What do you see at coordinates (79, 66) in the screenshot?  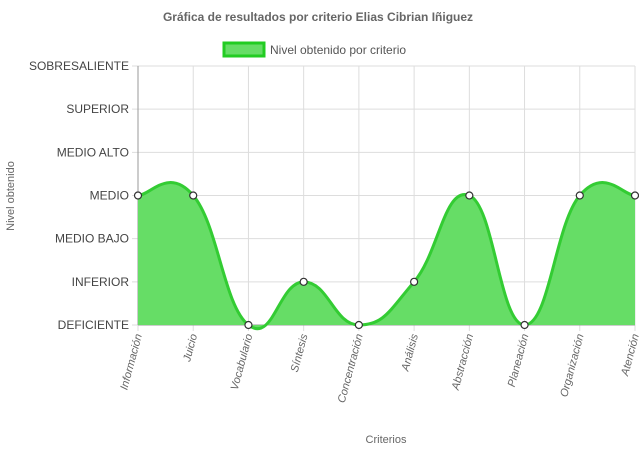 I see `y-tick-label: SOBRESALIENTE` at bounding box center [79, 66].